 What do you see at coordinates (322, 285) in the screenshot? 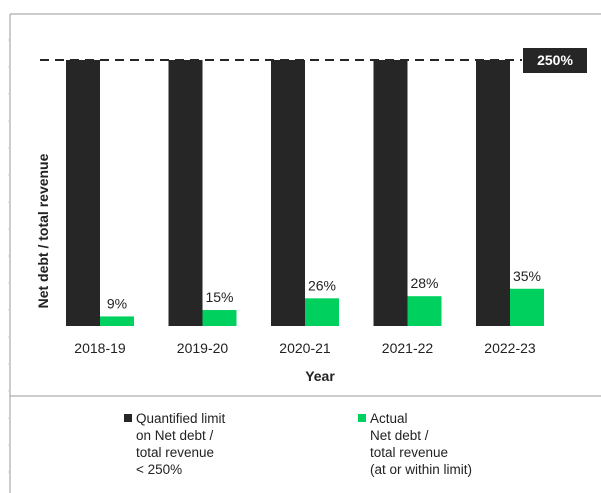
I see `data-label-2020-21: 26%` at bounding box center [322, 285].